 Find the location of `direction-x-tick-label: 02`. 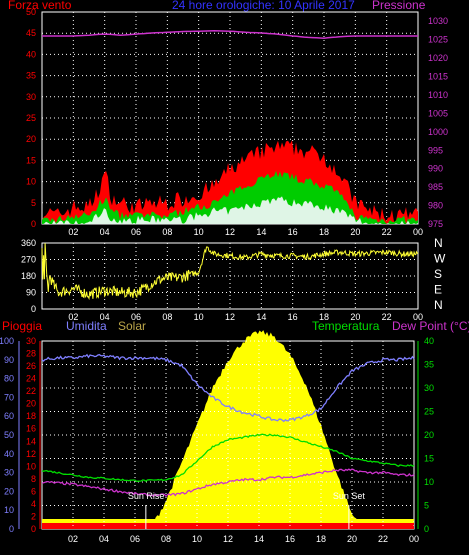

direction-x-tick-label: 02 is located at coordinates (73, 317).